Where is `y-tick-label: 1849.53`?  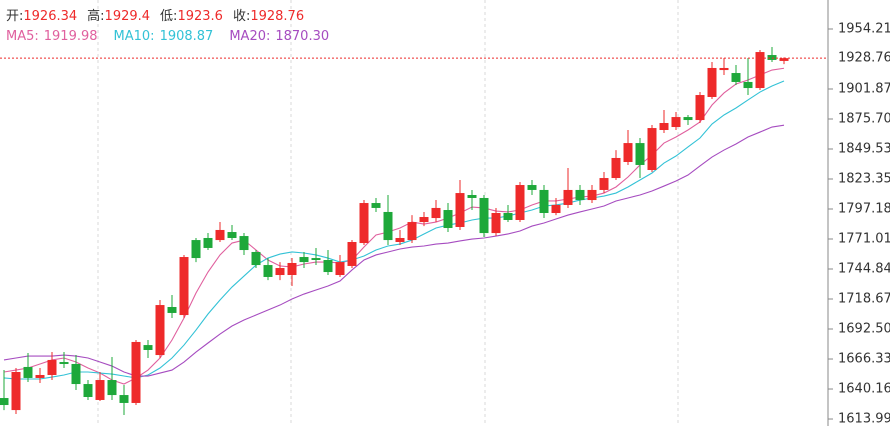
y-tick-label: 1849.53 is located at coordinates (864, 148).